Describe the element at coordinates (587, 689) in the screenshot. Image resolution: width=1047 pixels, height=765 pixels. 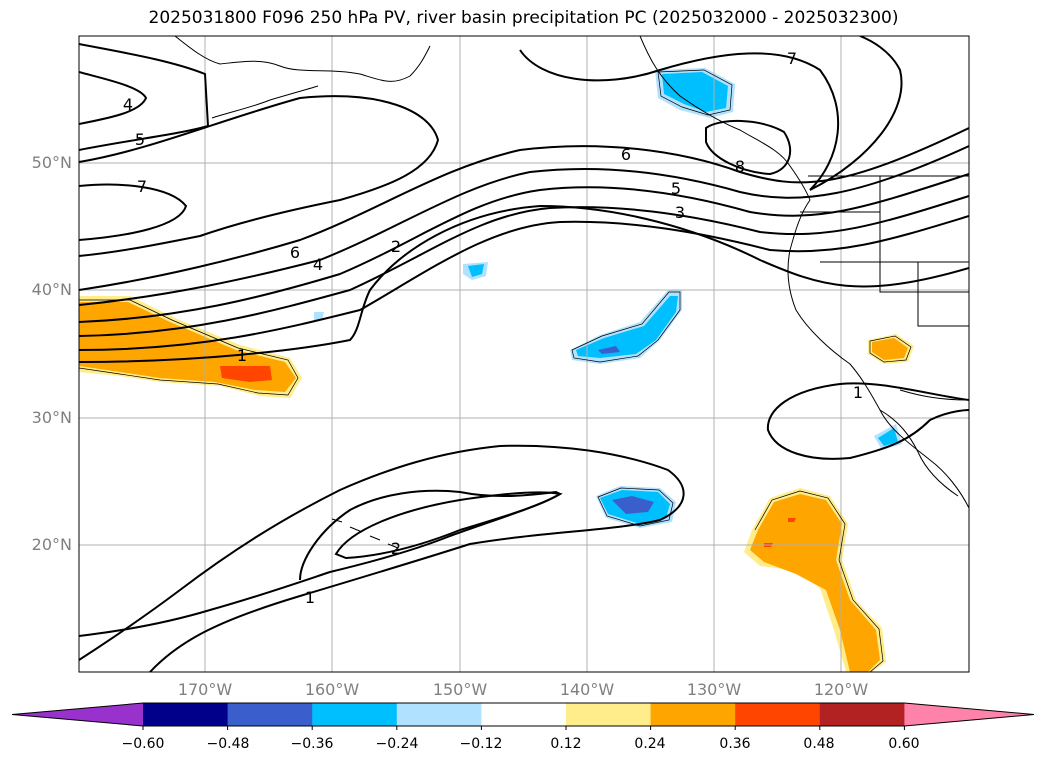
I see `lon-label: 140°W` at that location.